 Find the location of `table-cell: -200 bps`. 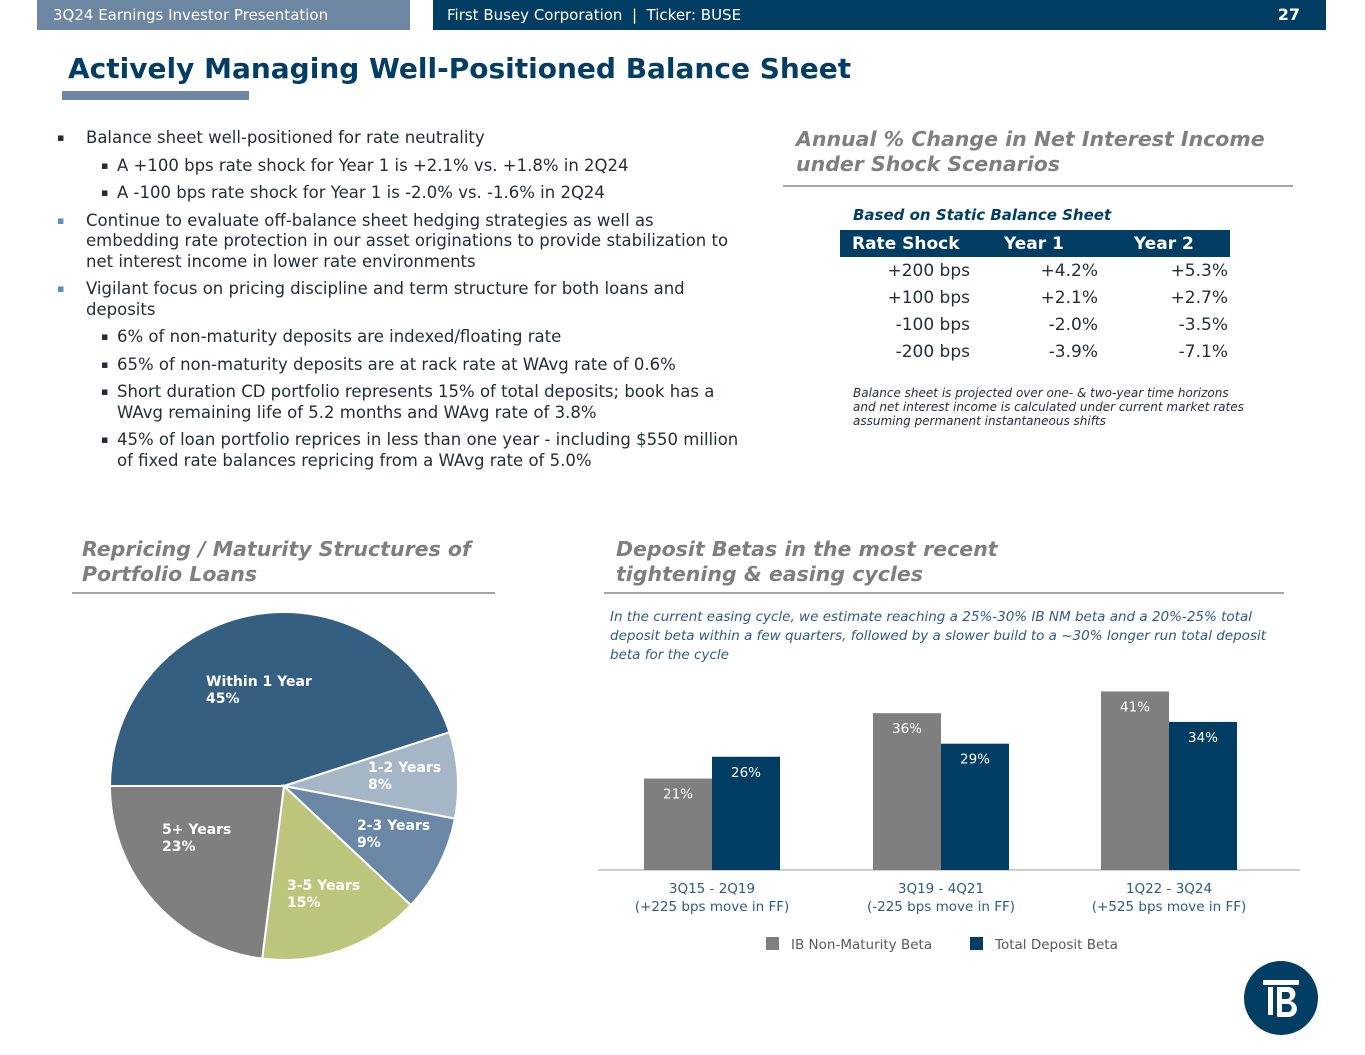

table-cell: -200 bps is located at coordinates (932, 351).